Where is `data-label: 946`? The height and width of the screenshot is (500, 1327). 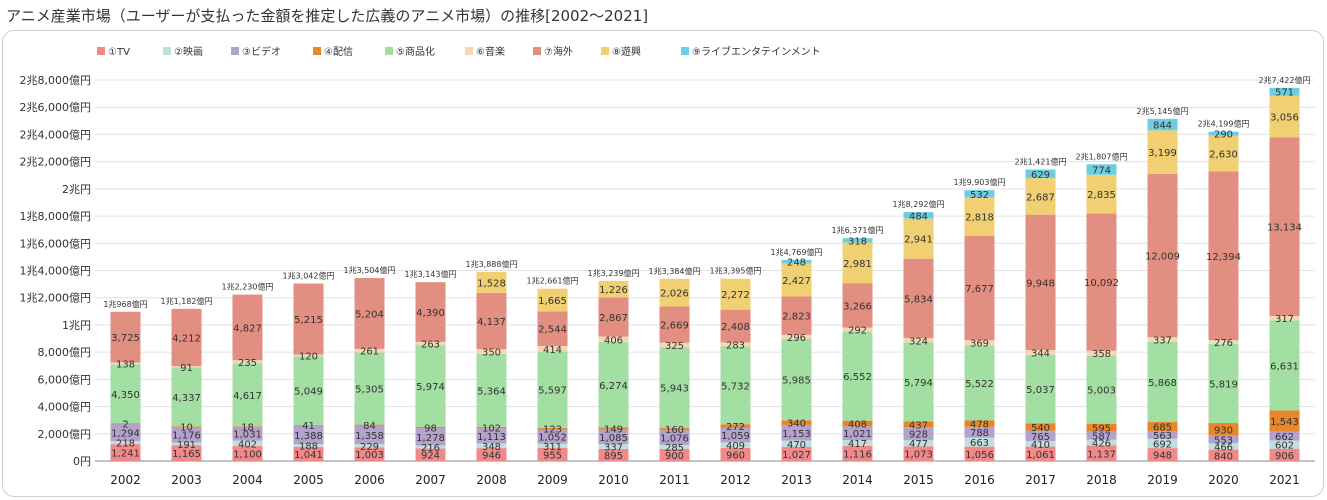
data-label: 946 is located at coordinates (491, 456).